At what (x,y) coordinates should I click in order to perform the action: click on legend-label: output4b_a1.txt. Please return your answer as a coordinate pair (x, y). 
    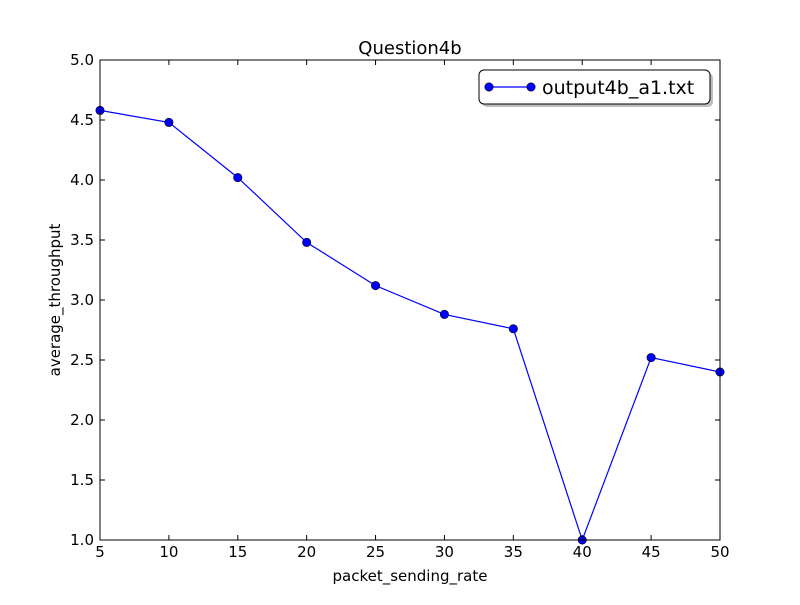
    Looking at the image, I should click on (618, 88).